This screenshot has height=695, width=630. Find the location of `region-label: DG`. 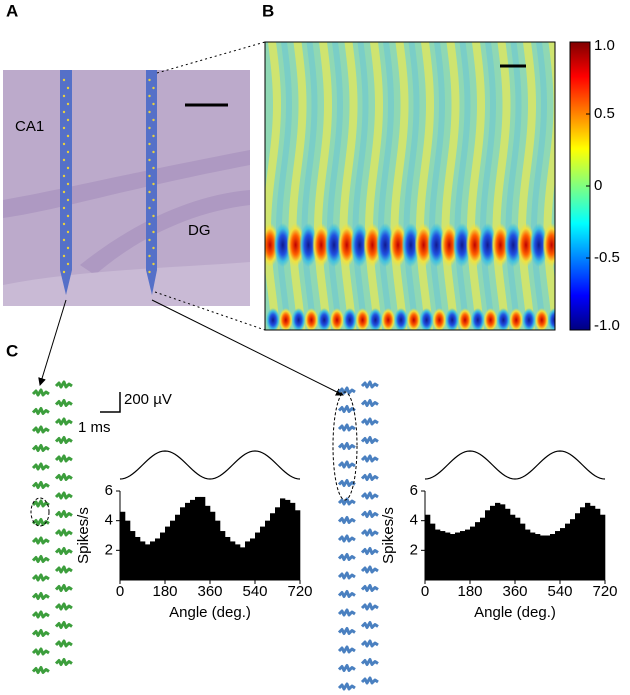

region-label: DG is located at coordinates (199, 230).